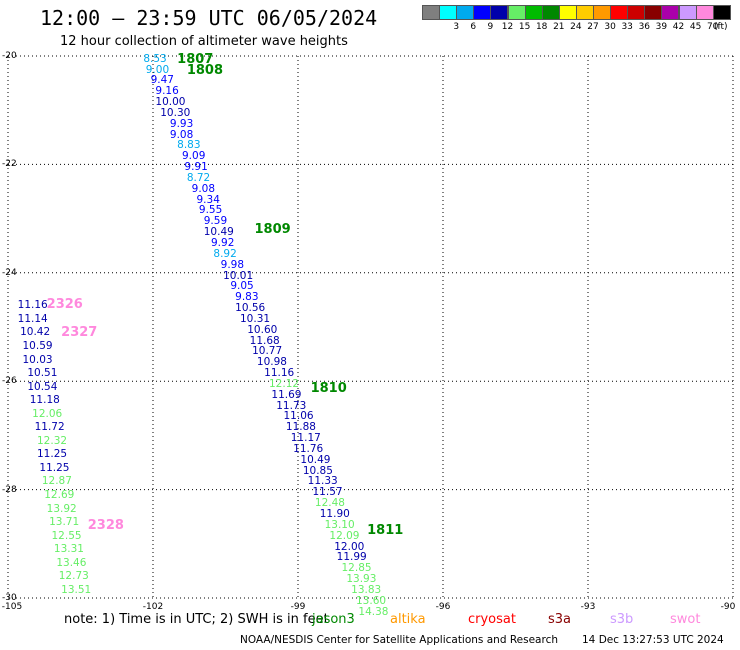 This screenshot has width=740, height=650. What do you see at coordinates (339, 524) in the screenshot?
I see `jason-swh-value: 13.10` at bounding box center [339, 524].